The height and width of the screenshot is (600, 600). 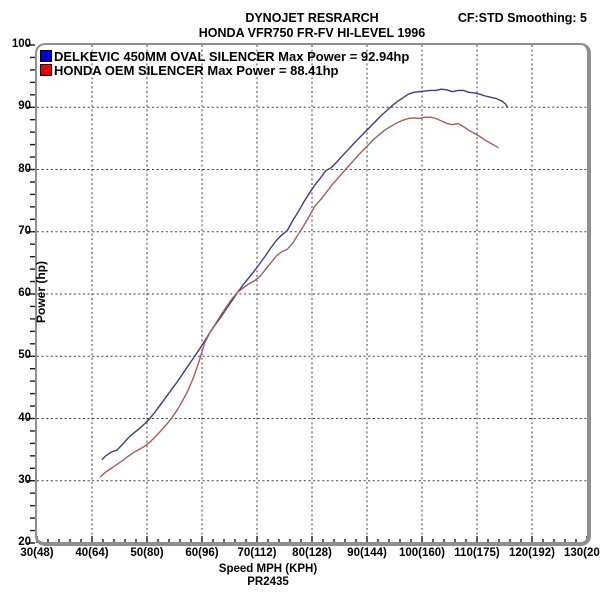 I want to click on delkevic-swatch-icon, so click(x=46, y=56).